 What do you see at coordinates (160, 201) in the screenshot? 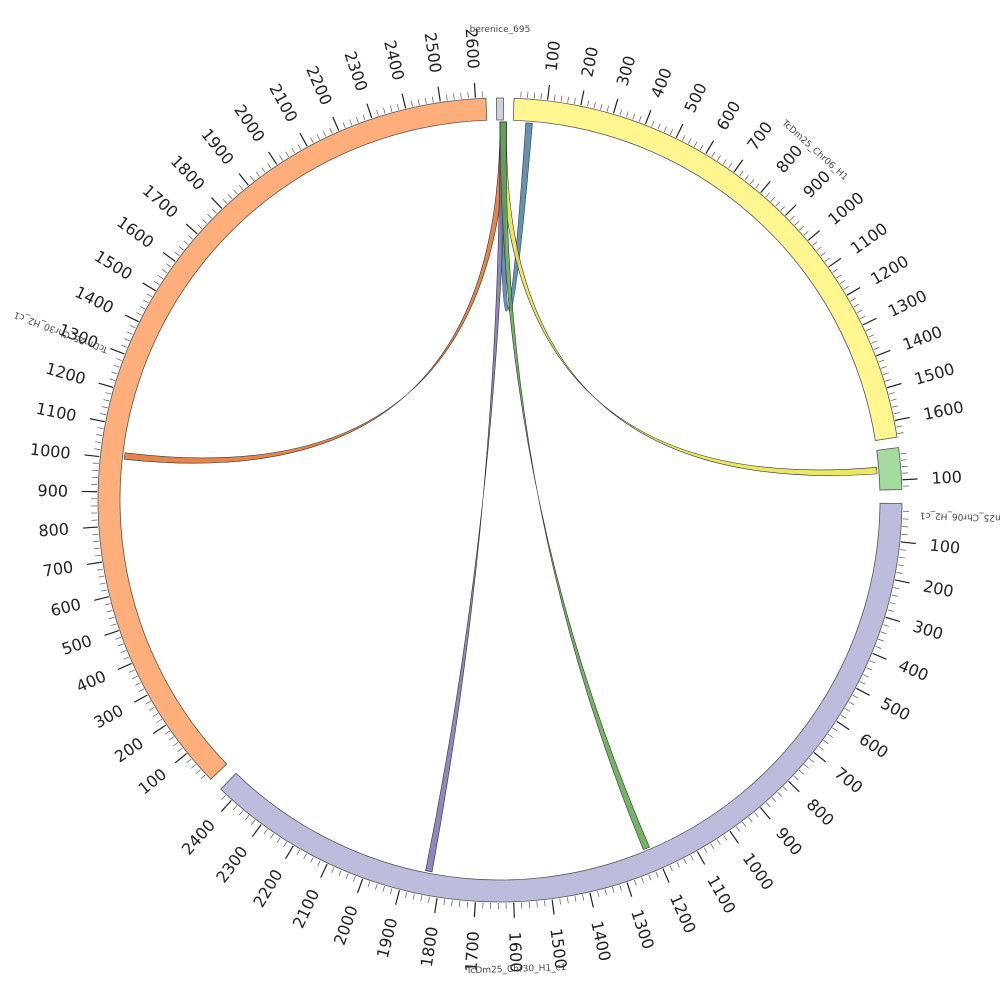
I see `tick-label: 1700` at bounding box center [160, 201].